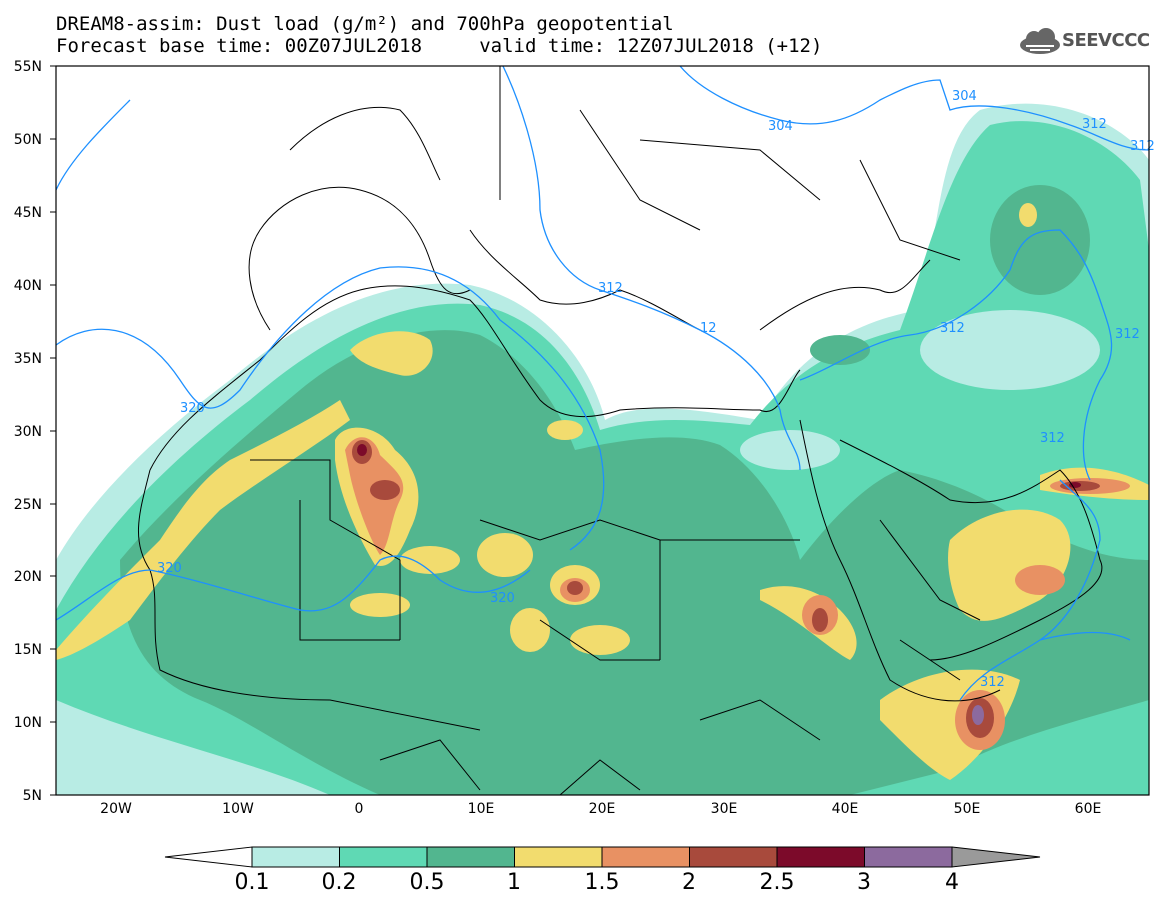 This screenshot has height=907, width=1165. Describe the element at coordinates (28, 359) in the screenshot. I see `lat-tick-label: 35N` at that location.